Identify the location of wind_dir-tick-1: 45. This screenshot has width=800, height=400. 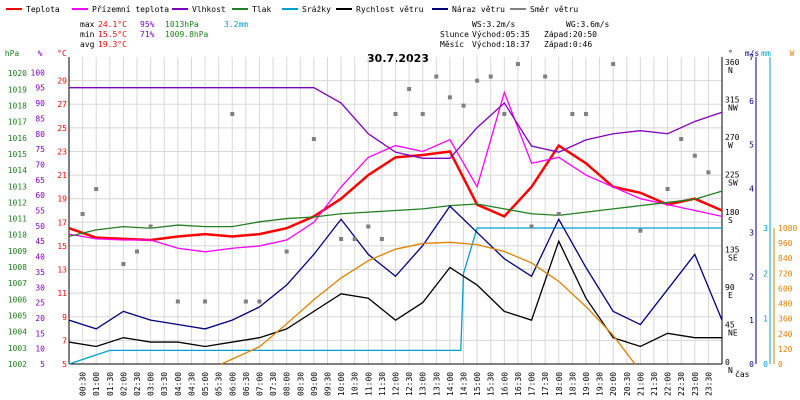
(730, 325).